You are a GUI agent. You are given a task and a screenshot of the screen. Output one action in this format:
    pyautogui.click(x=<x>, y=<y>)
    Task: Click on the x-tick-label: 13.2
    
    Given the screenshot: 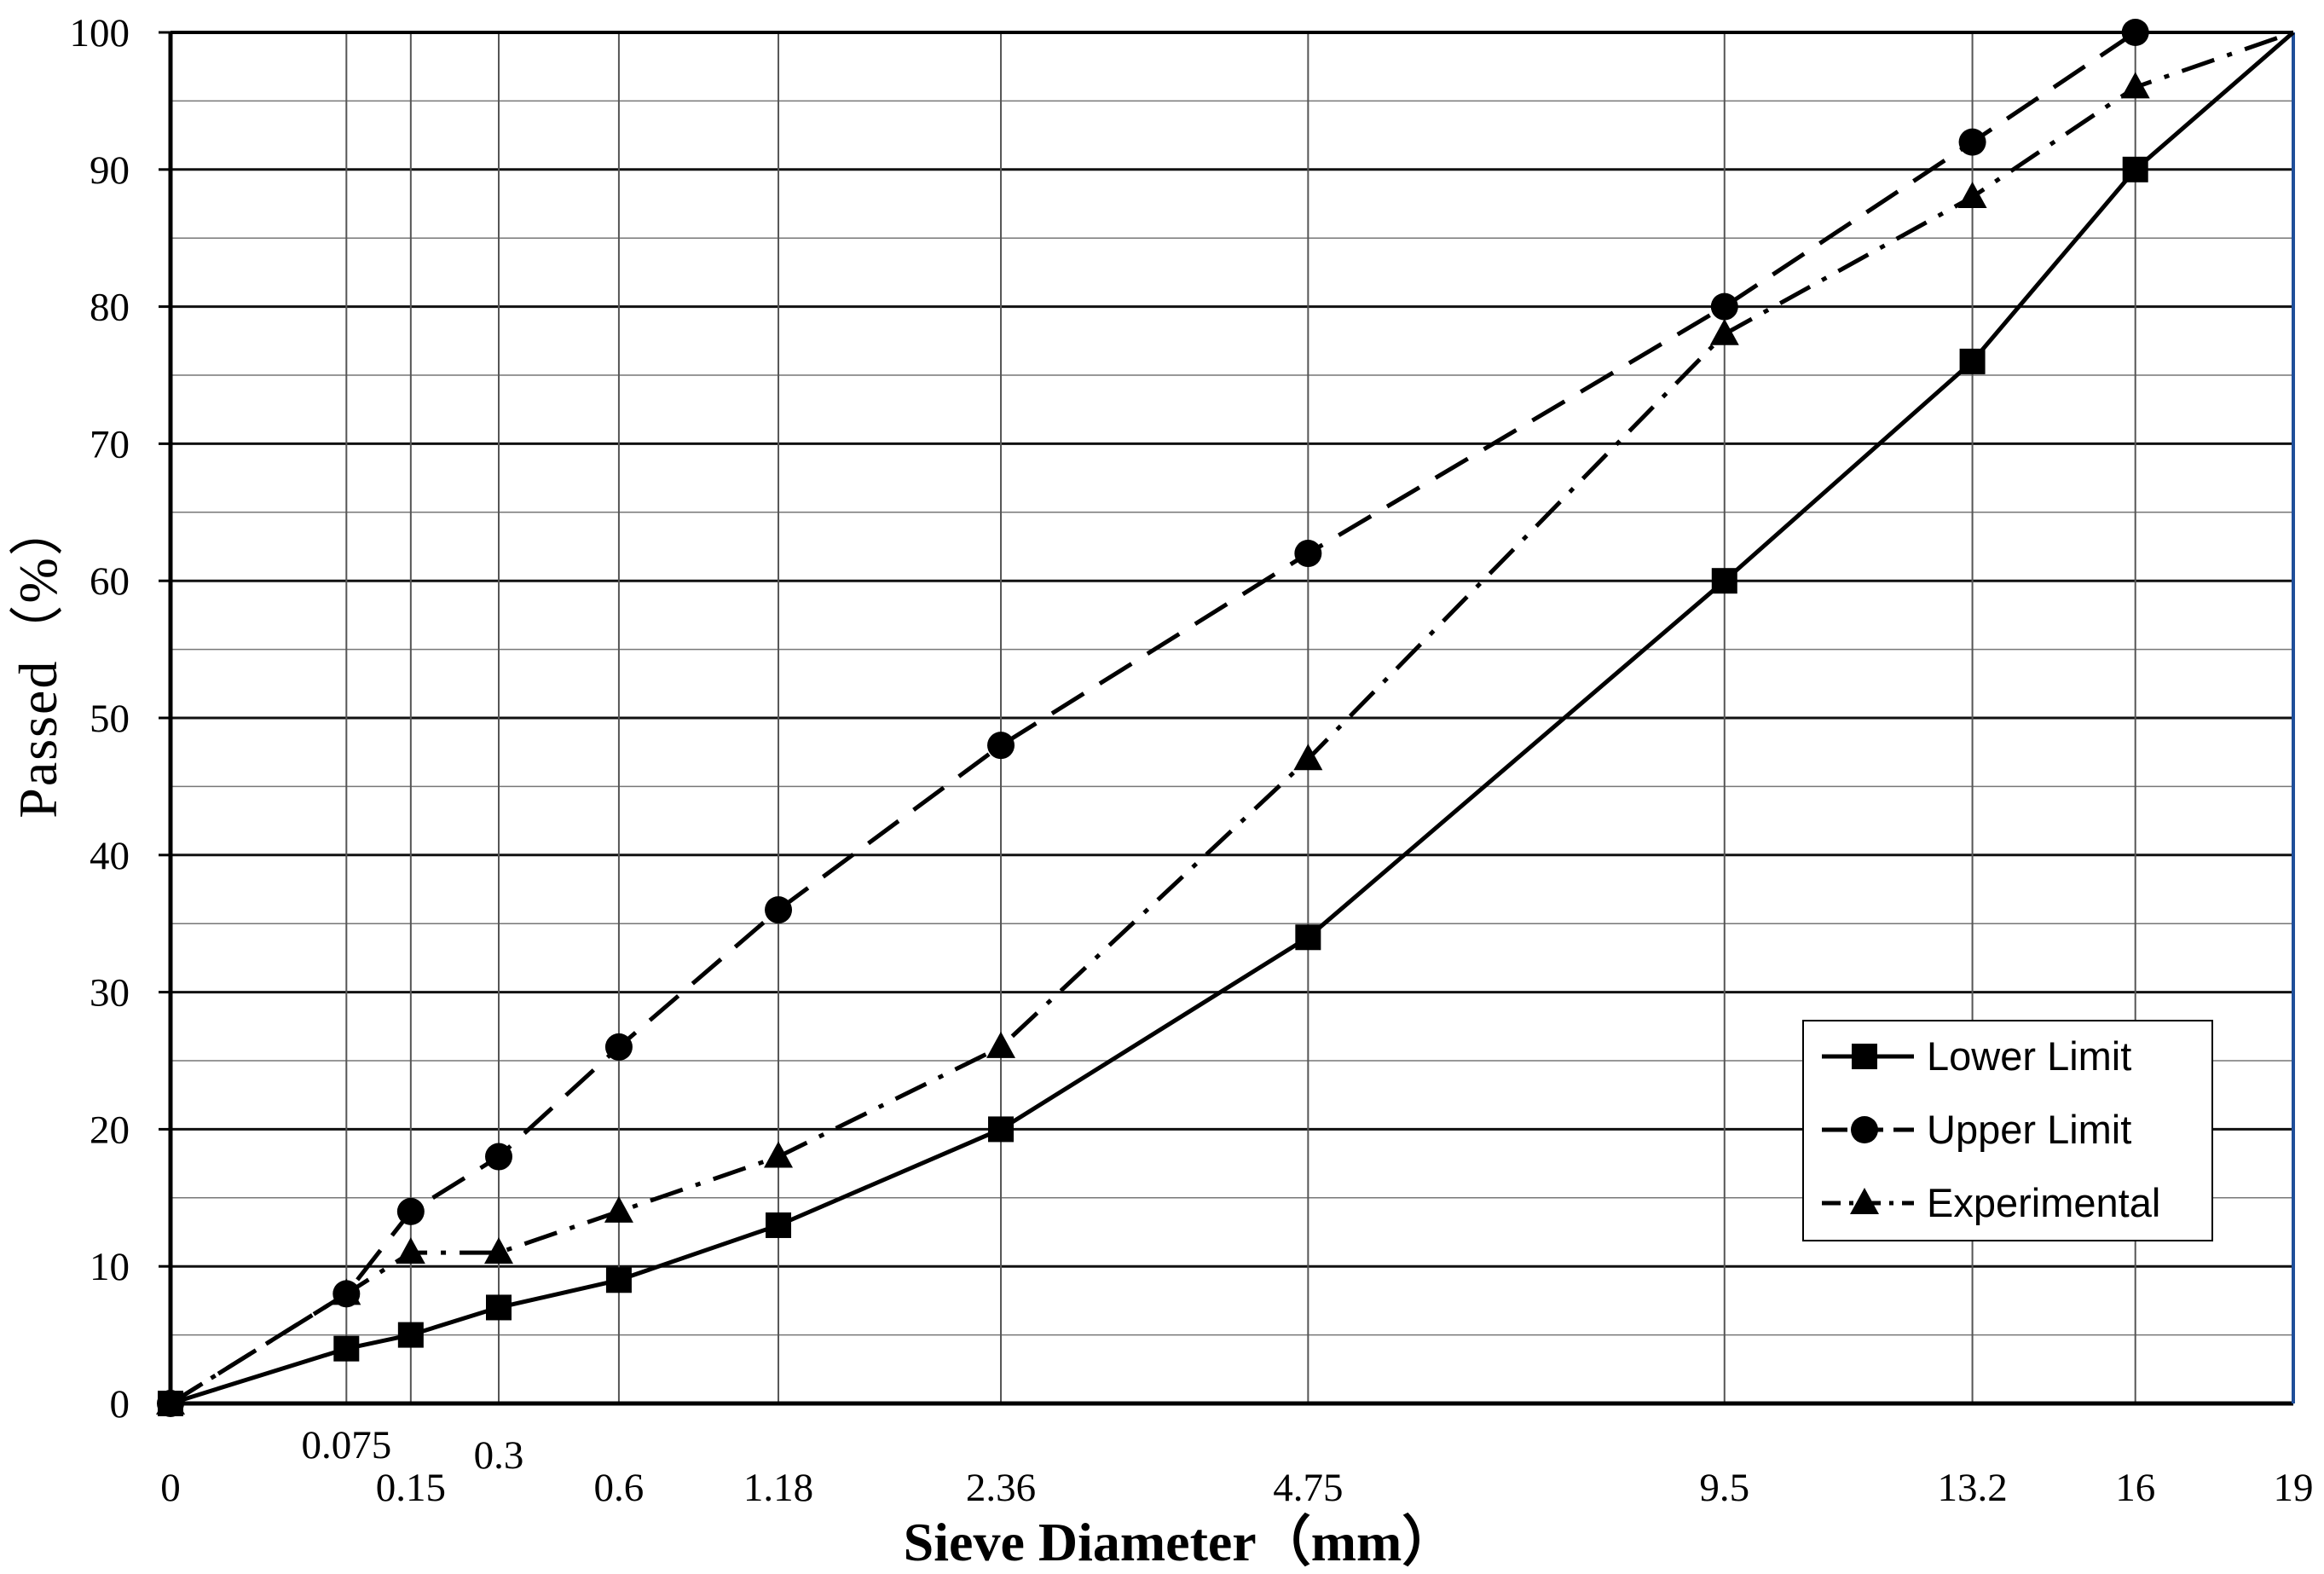 What is the action you would take?
    pyautogui.click(x=1972, y=1488)
    